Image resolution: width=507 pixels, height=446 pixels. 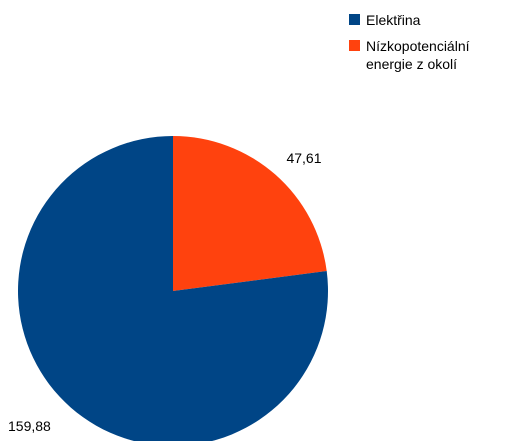 What do you see at coordinates (393, 20) in the screenshot?
I see `legend-label-elektrina: Elektřina` at bounding box center [393, 20].